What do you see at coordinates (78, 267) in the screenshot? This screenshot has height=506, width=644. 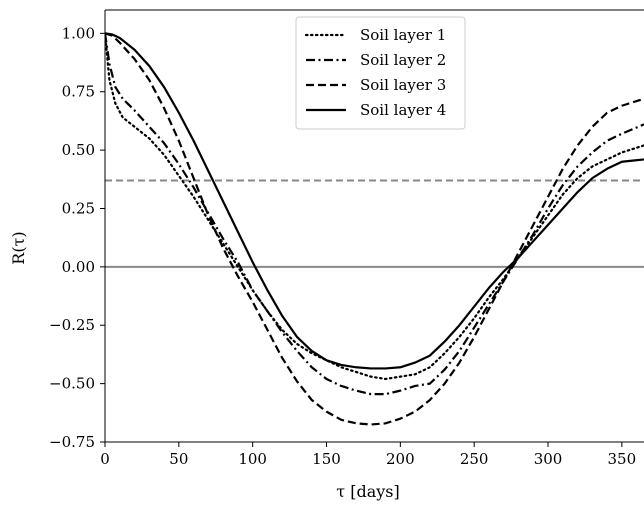 I see `y-tick-label: 0.00` at bounding box center [78, 267].